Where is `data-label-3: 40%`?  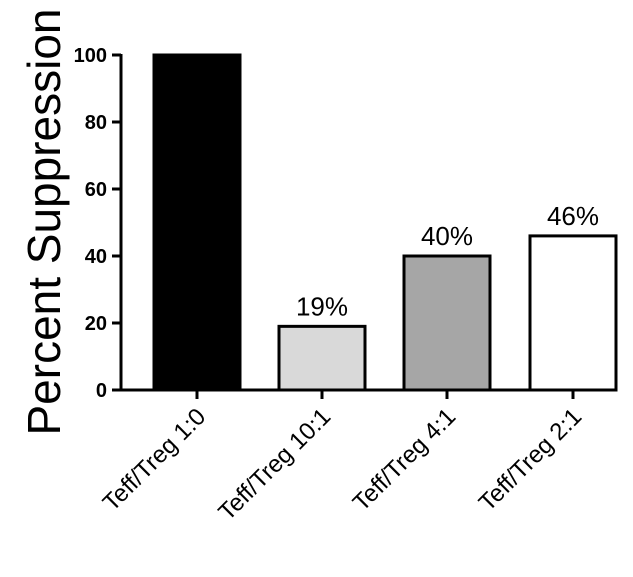
data-label-3: 40% is located at coordinates (447, 236).